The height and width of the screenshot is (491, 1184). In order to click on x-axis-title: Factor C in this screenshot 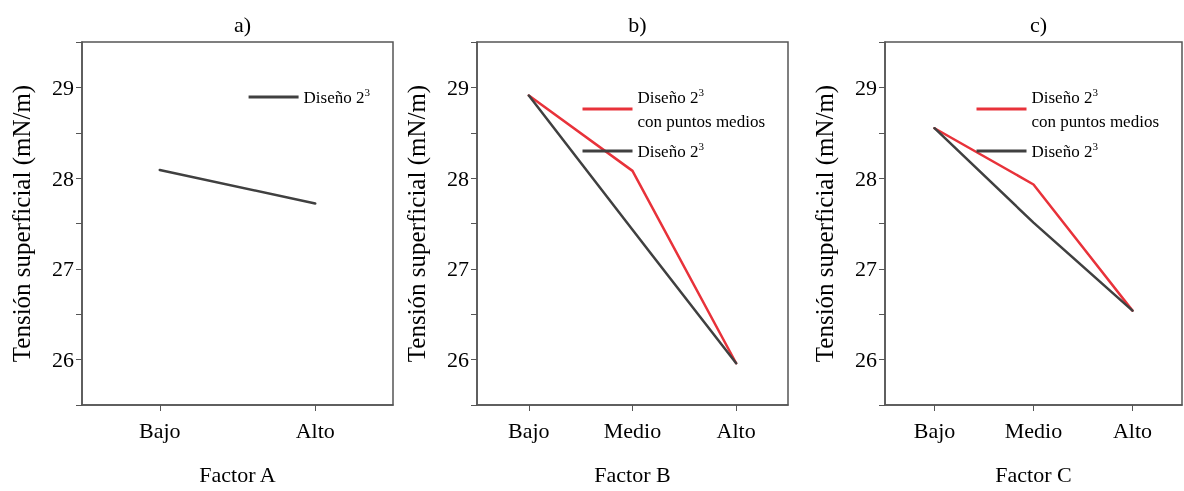, I will do `click(1033, 474)`.